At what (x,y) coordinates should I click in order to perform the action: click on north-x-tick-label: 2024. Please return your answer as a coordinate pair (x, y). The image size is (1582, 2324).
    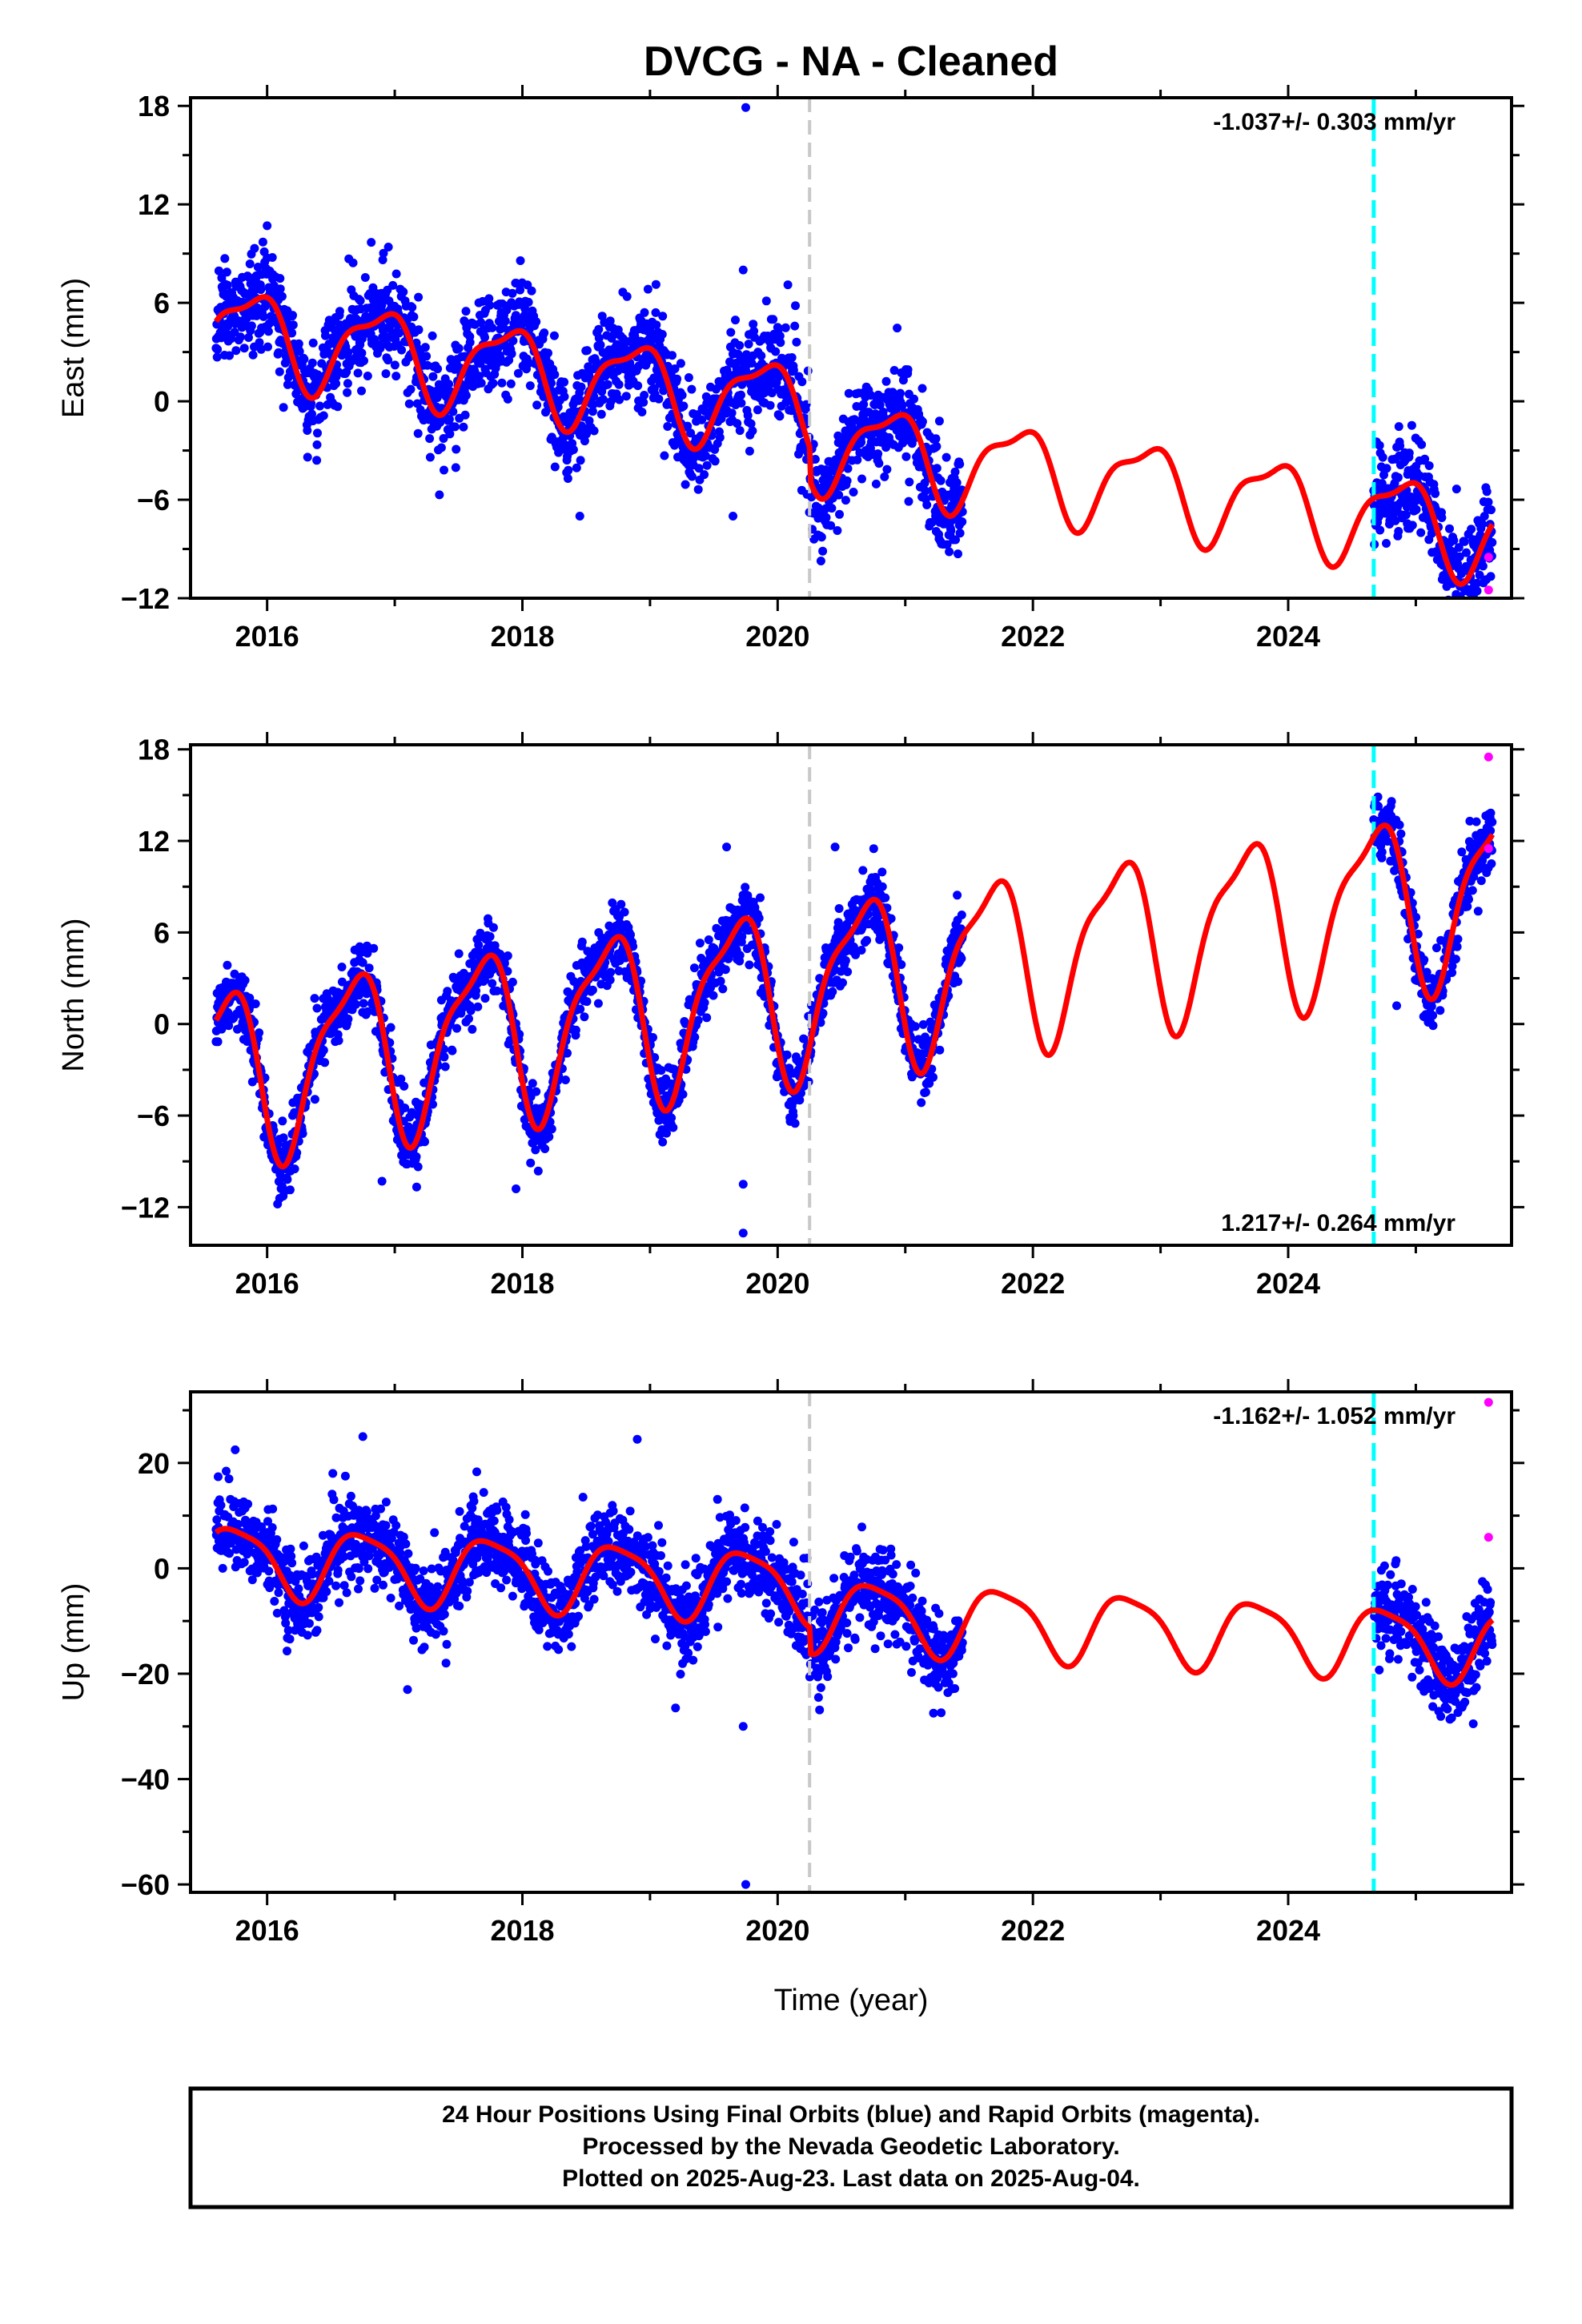
    Looking at the image, I should click on (1288, 1283).